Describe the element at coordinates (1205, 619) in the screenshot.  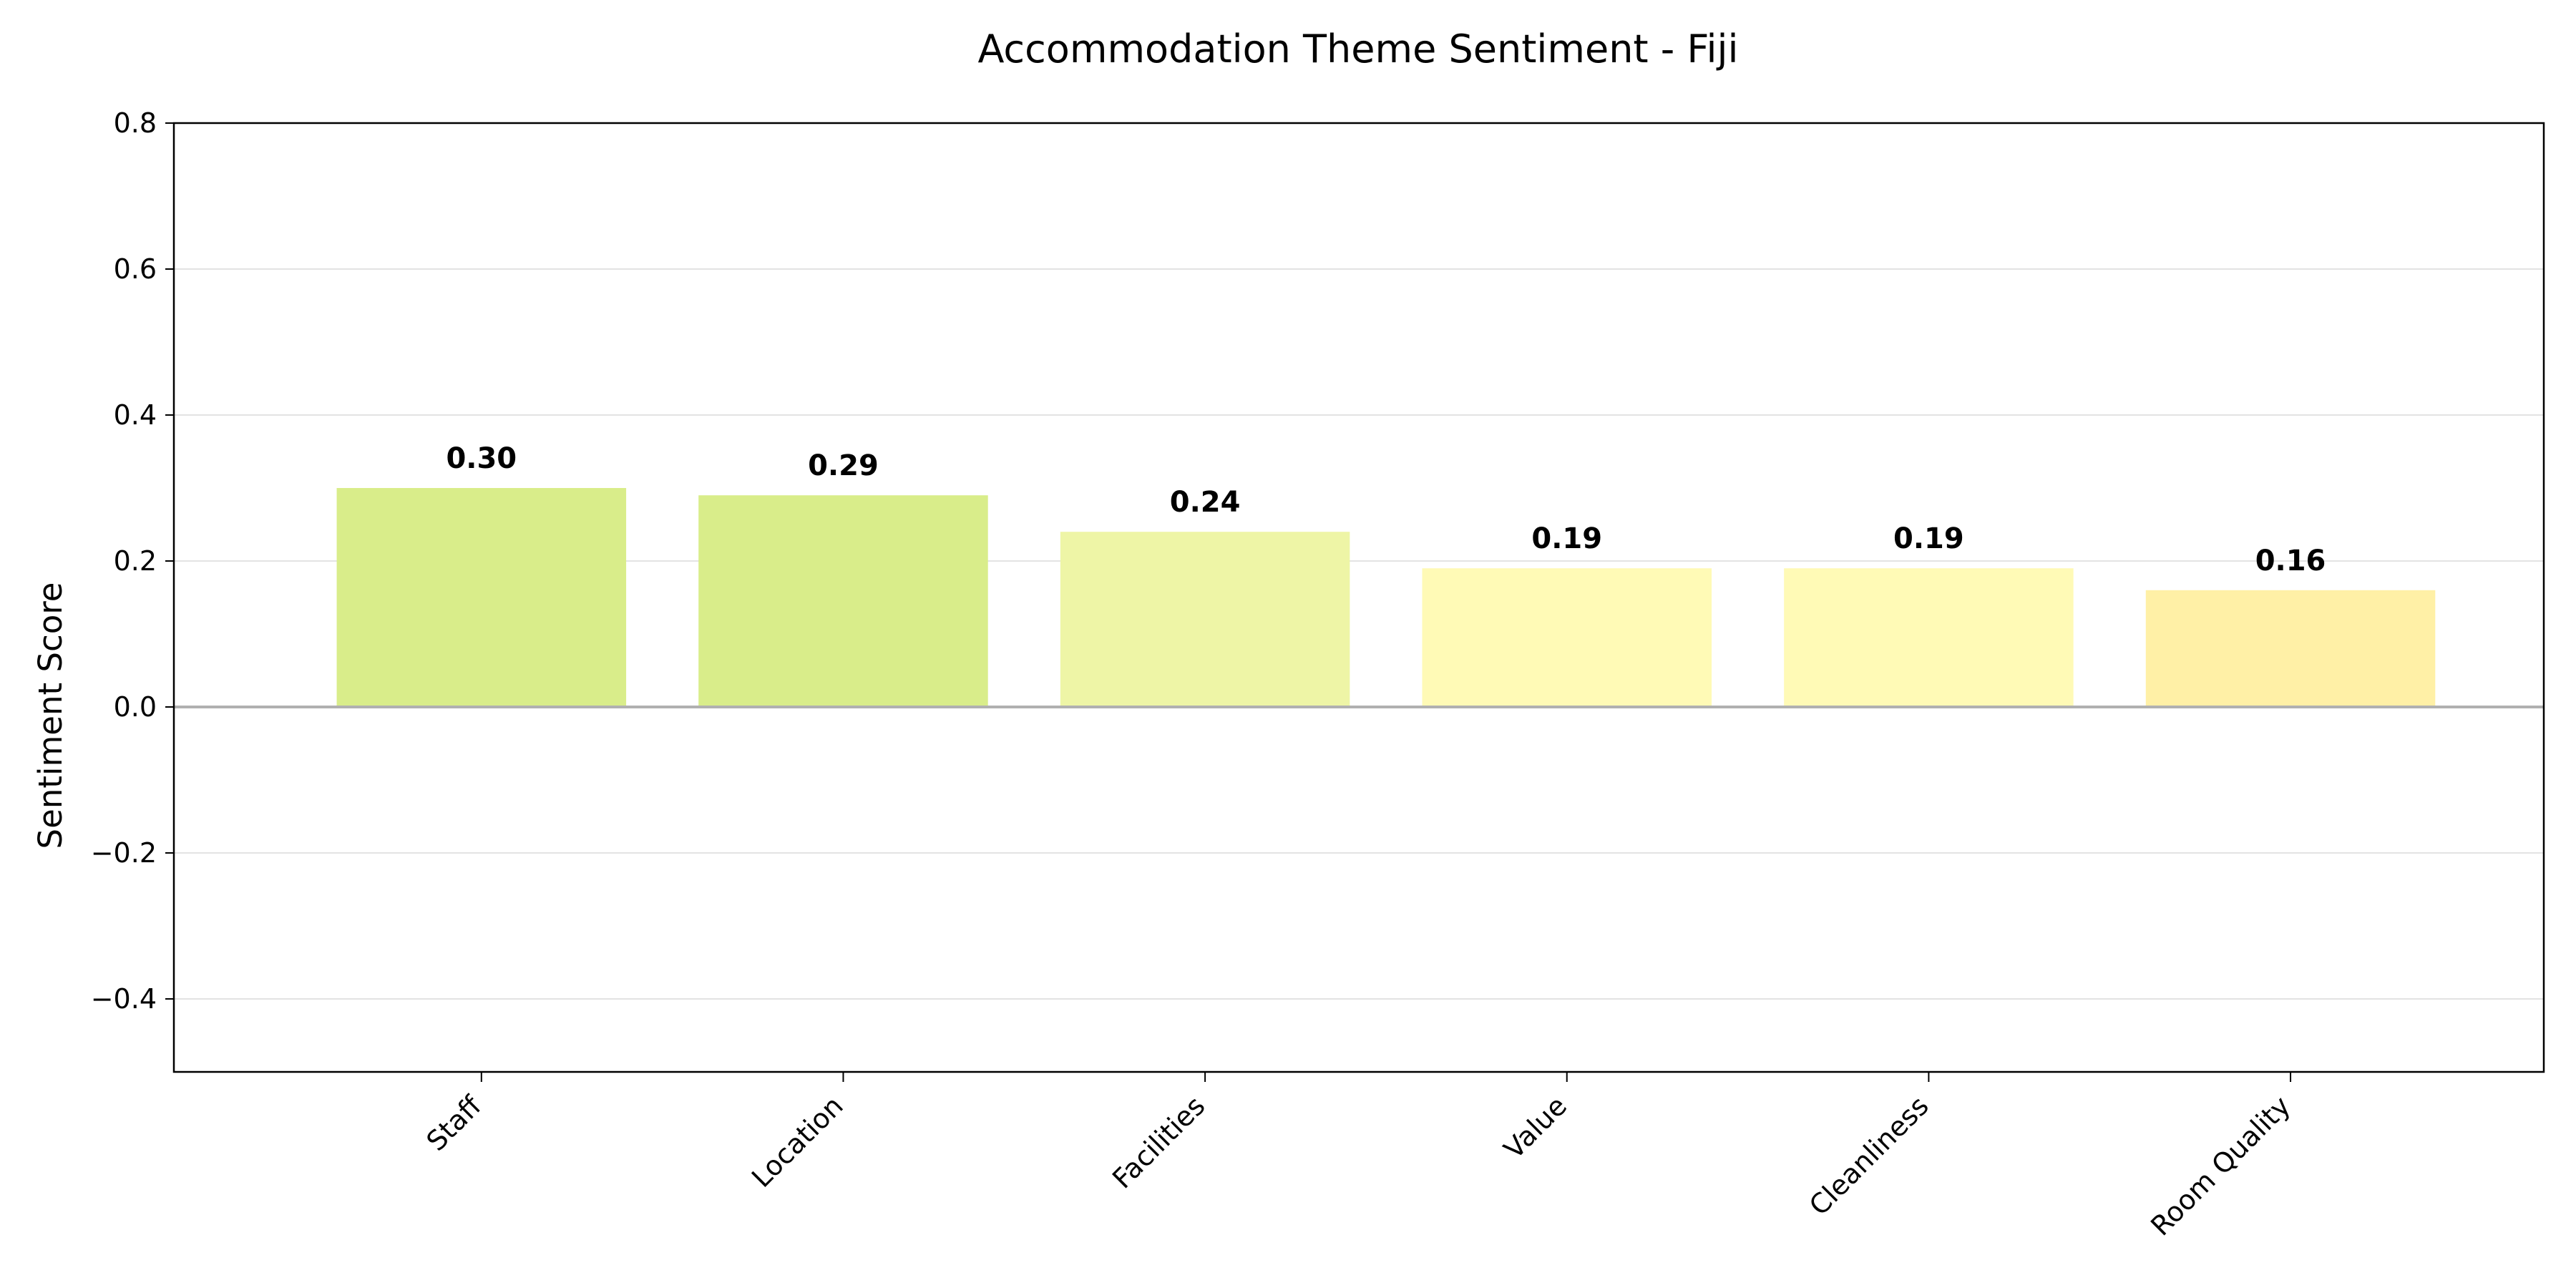
I see `bar-facilities` at that location.